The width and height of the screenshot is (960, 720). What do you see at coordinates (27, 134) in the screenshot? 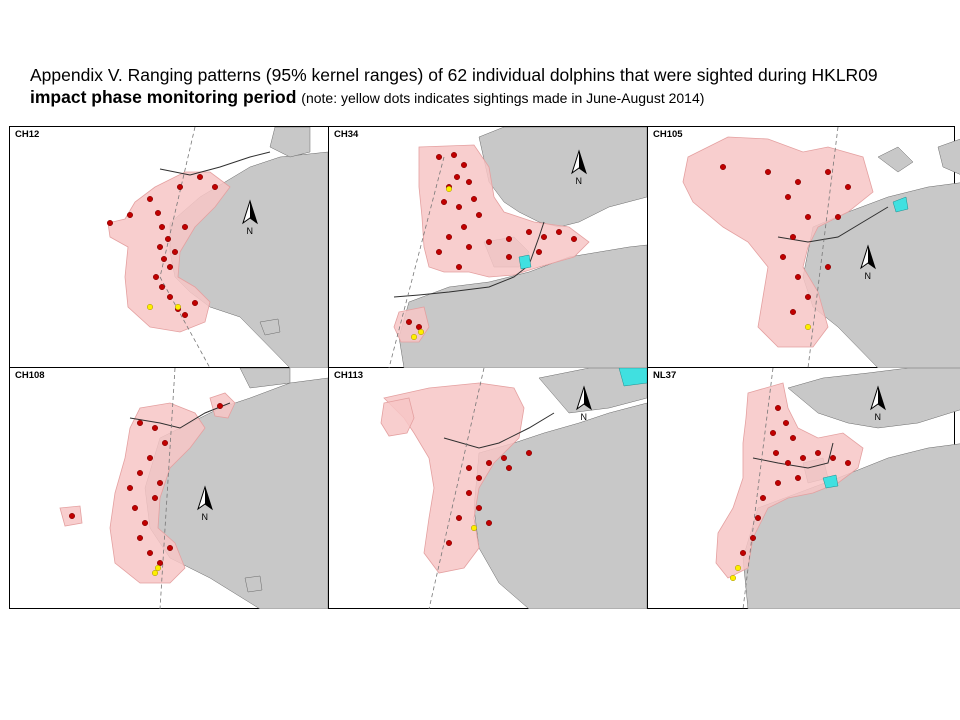
I see `panel-label: CH12` at bounding box center [27, 134].